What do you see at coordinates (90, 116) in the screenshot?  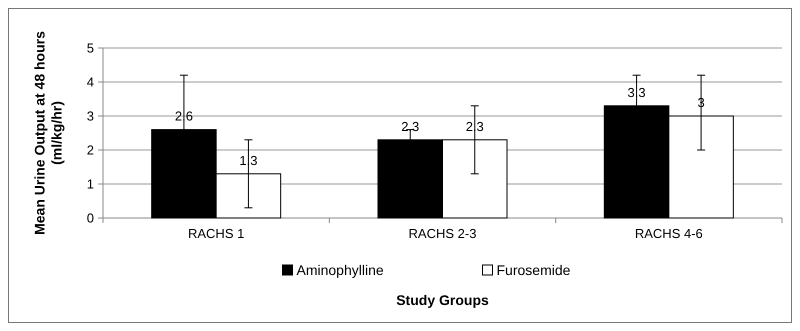 I see `y-tick-label: 3` at bounding box center [90, 116].